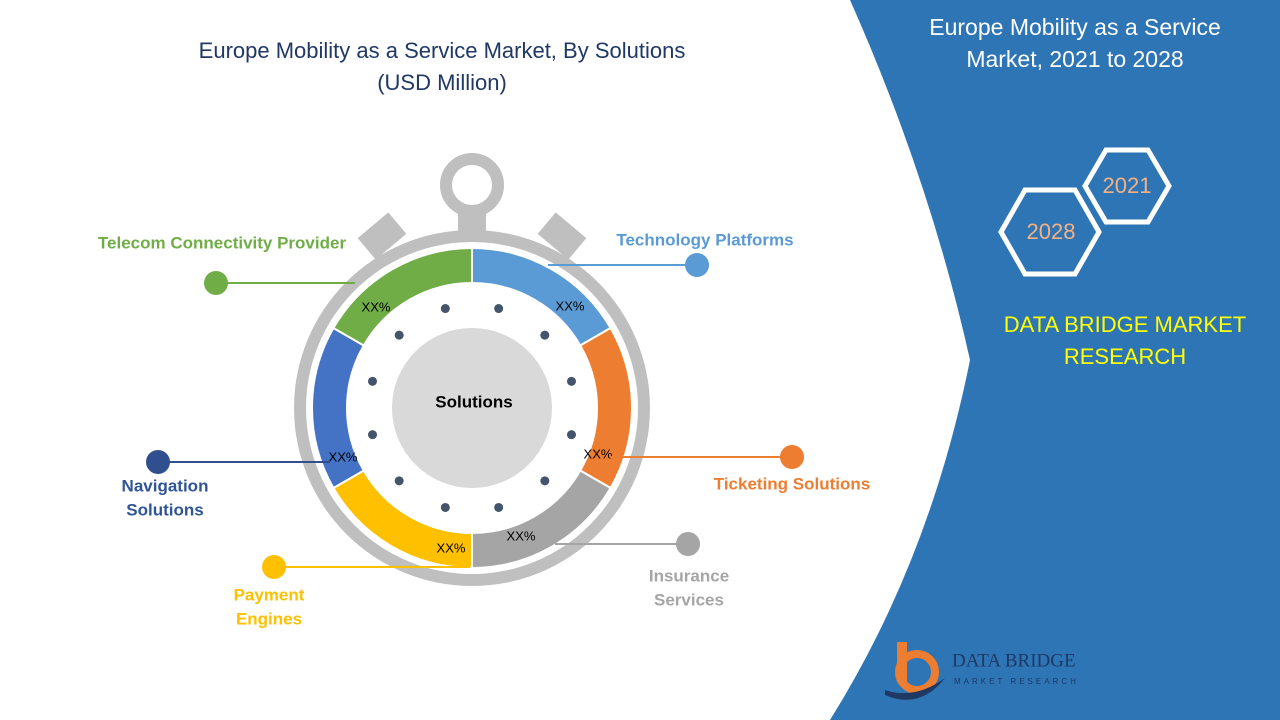 Image resolution: width=1280 pixels, height=720 pixels. What do you see at coordinates (473, 401) in the screenshot?
I see `center-label: Solutions` at bounding box center [473, 401].